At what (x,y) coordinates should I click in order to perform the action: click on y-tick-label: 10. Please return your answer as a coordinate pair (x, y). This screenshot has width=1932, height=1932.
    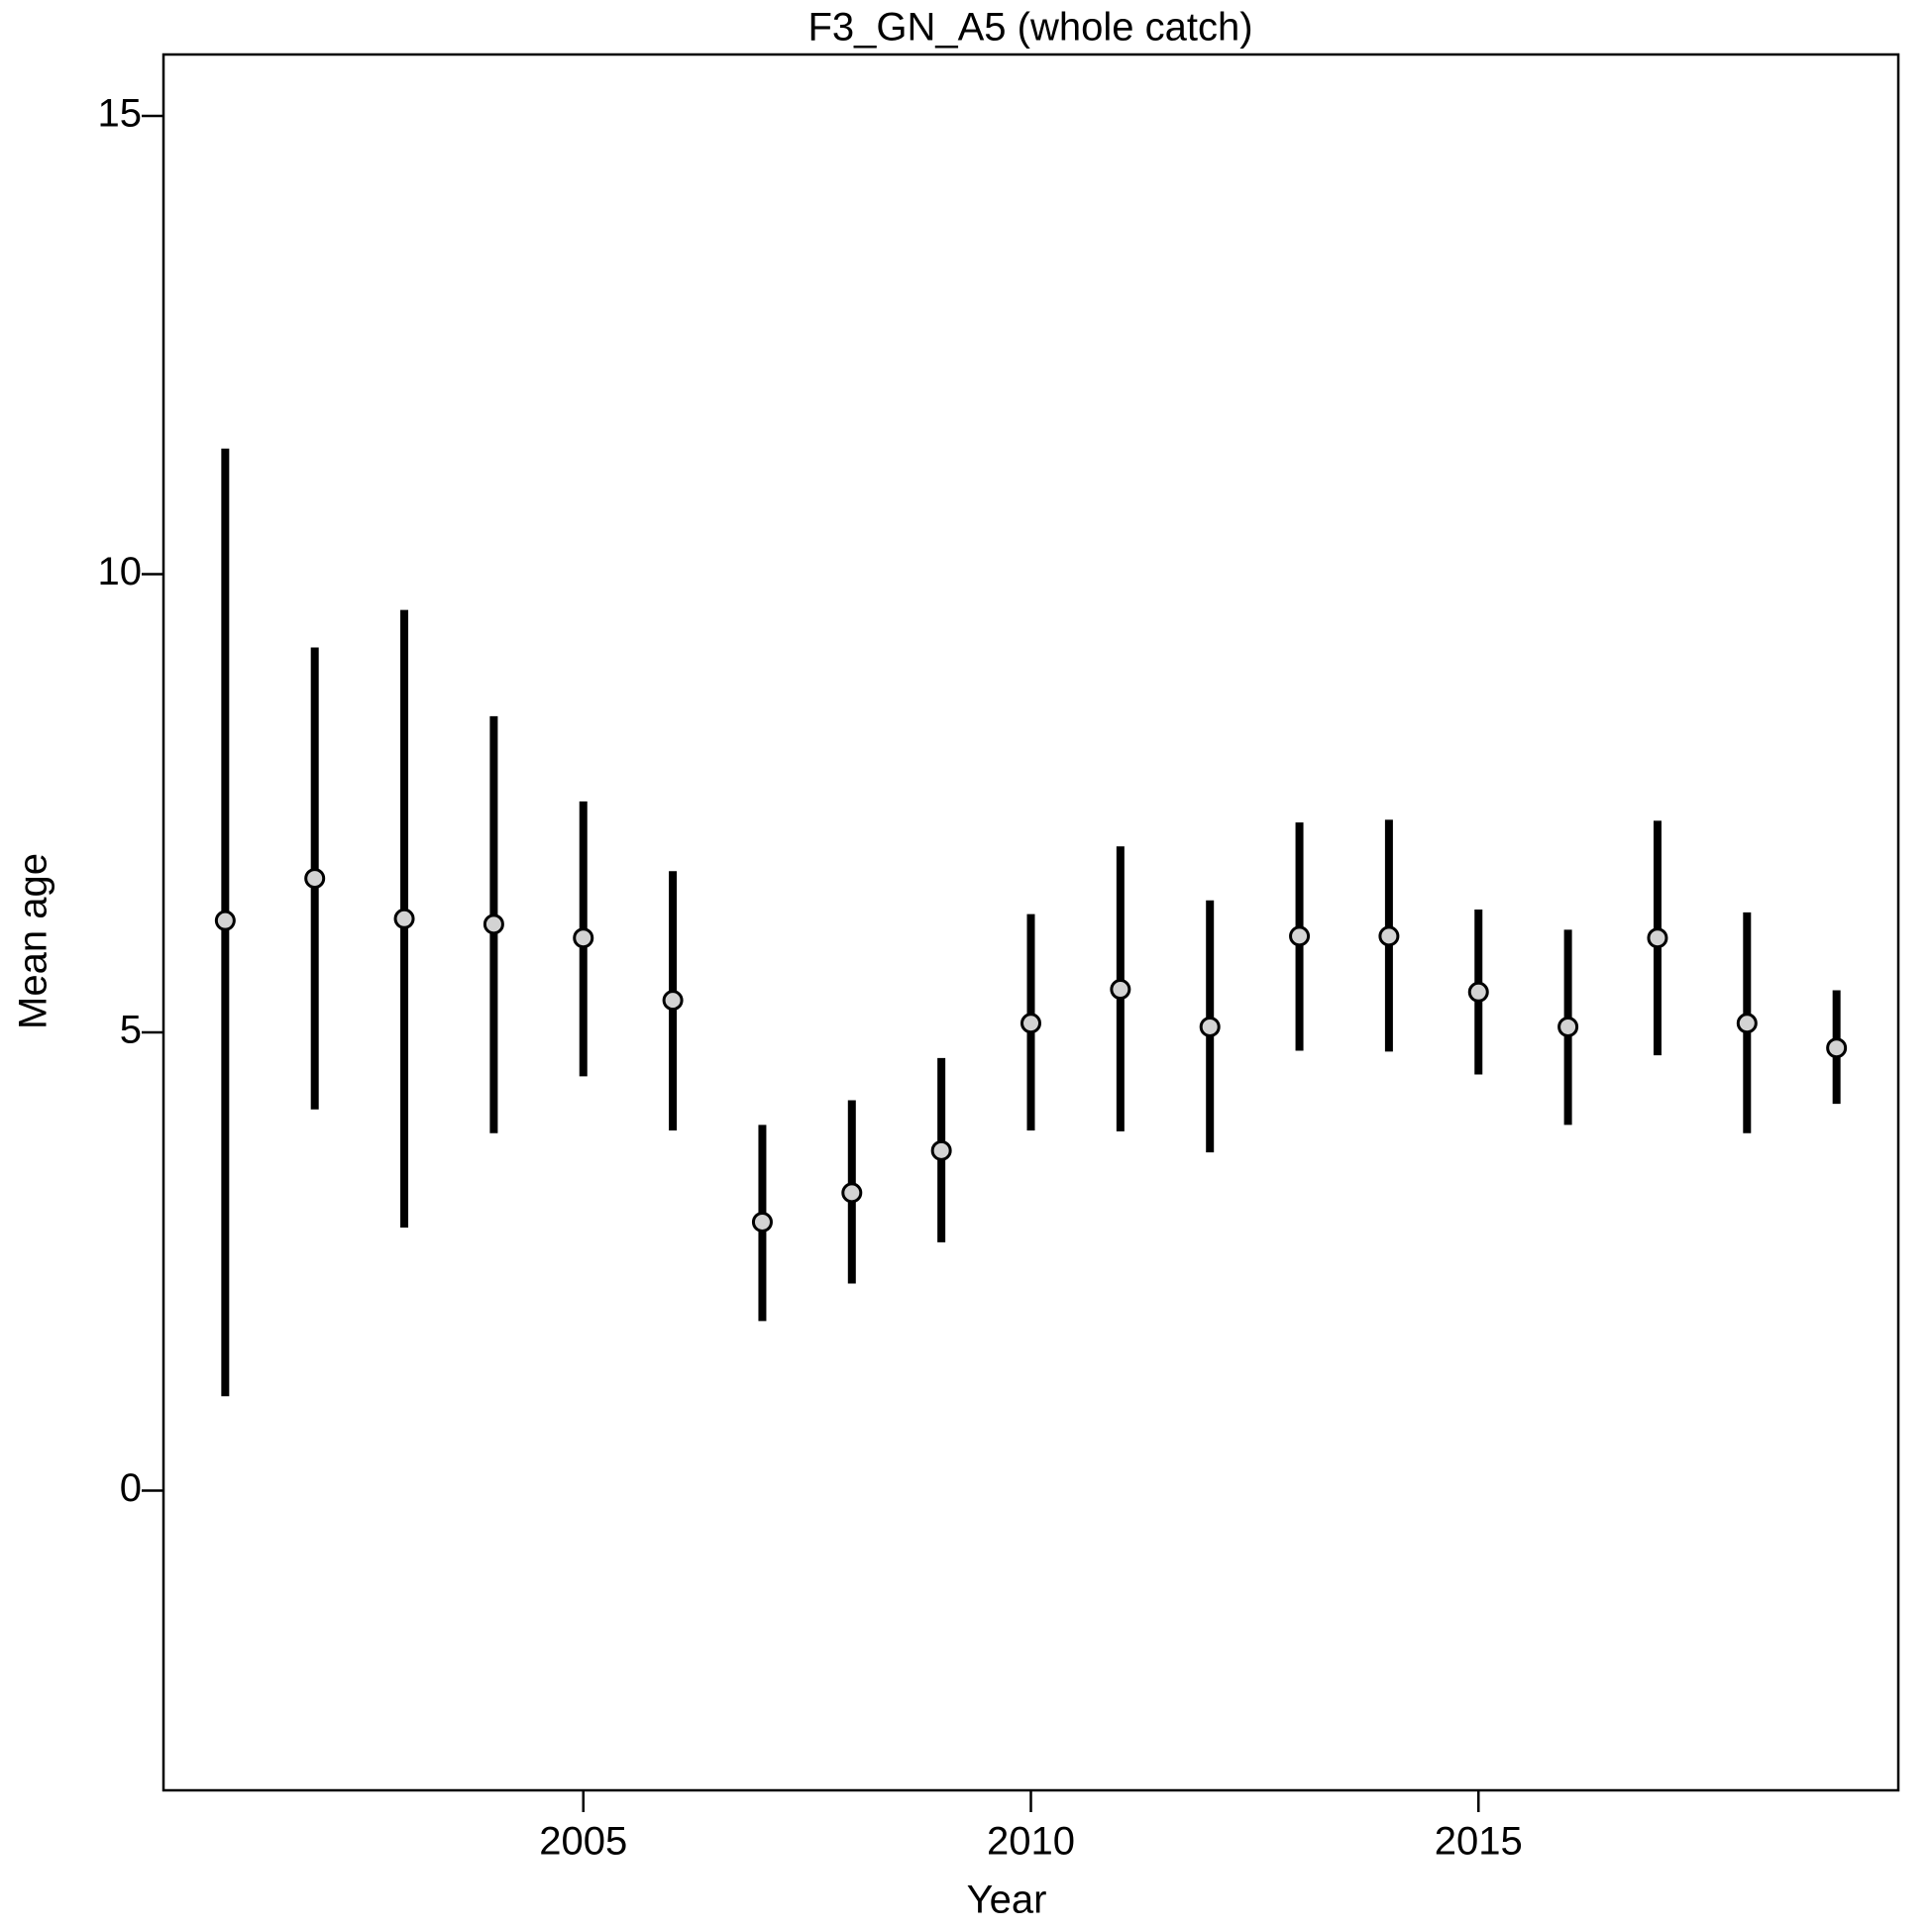
    Looking at the image, I should click on (121, 571).